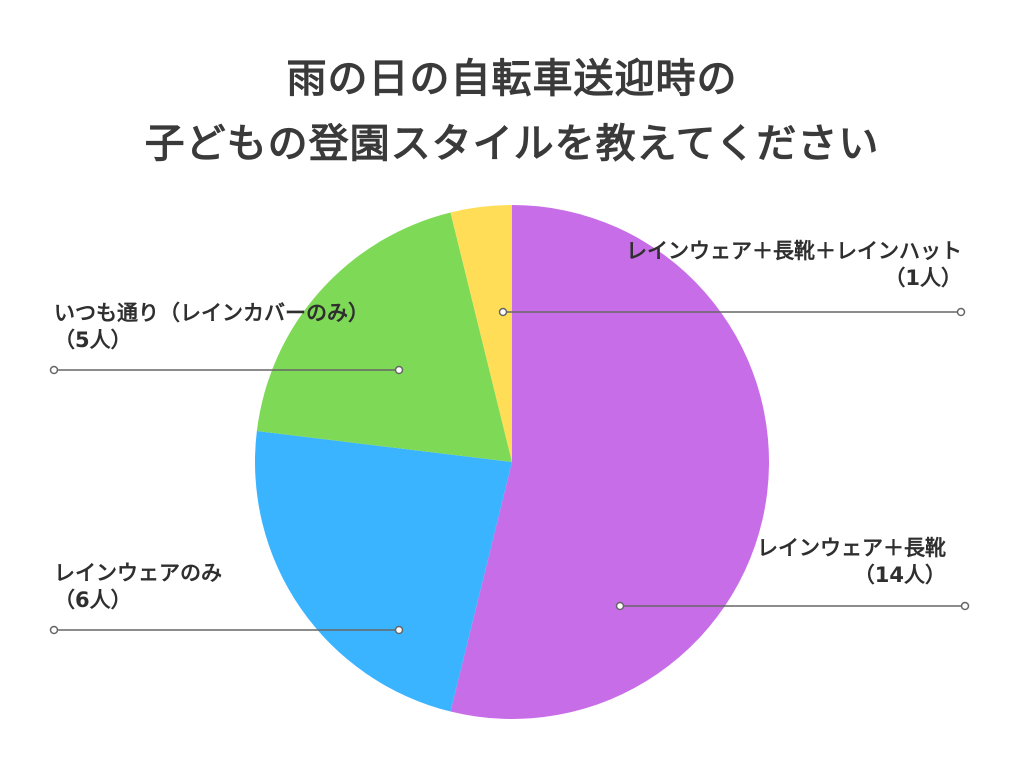 Image resolution: width=1024 pixels, height=768 pixels. What do you see at coordinates (93, 340) in the screenshot?
I see `slice-count-text: （5人）` at bounding box center [93, 340].